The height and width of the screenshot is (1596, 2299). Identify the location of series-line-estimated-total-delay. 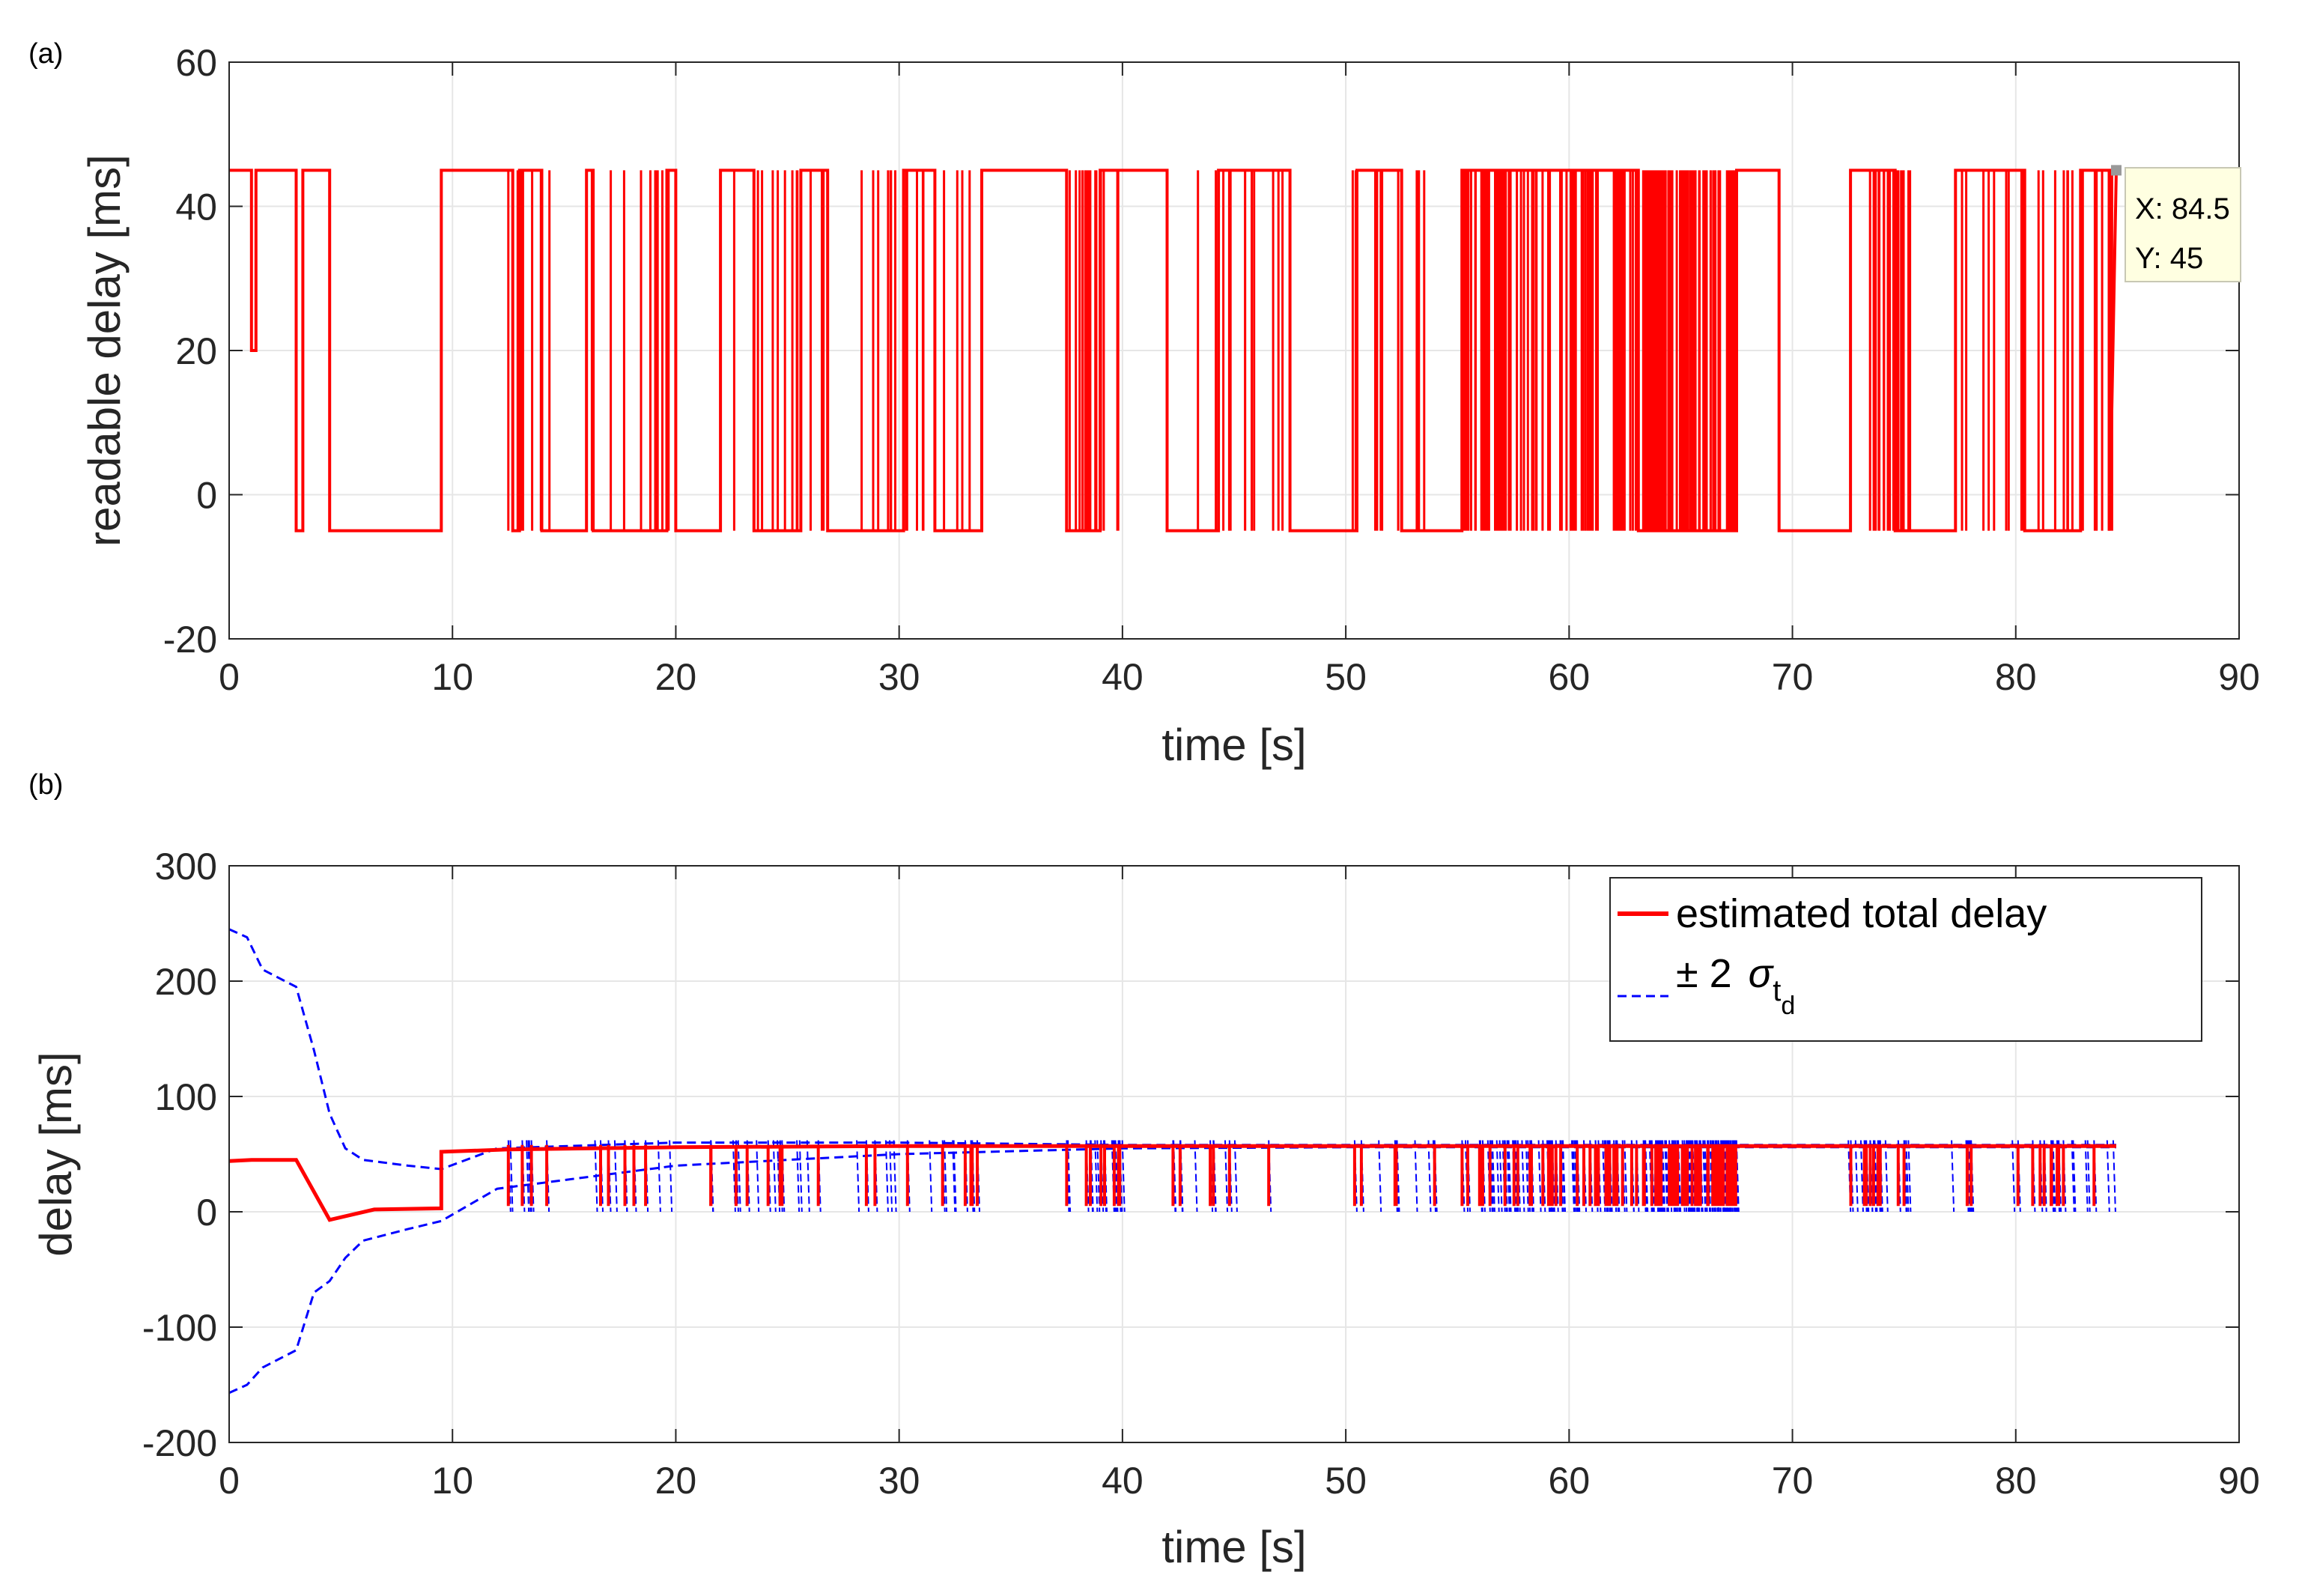
(1172, 1183).